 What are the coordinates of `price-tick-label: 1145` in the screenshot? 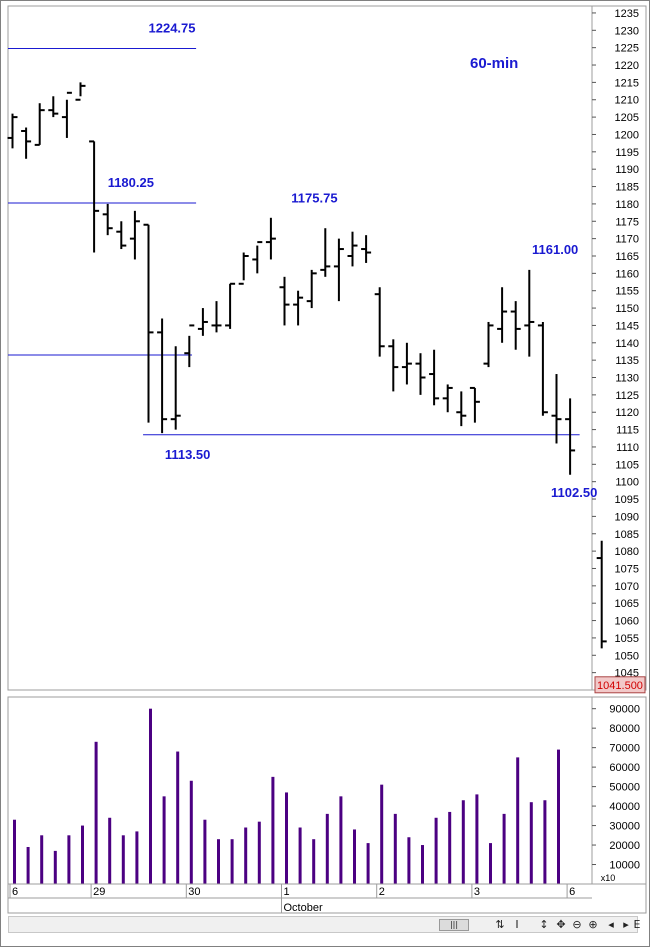 It's located at (627, 326).